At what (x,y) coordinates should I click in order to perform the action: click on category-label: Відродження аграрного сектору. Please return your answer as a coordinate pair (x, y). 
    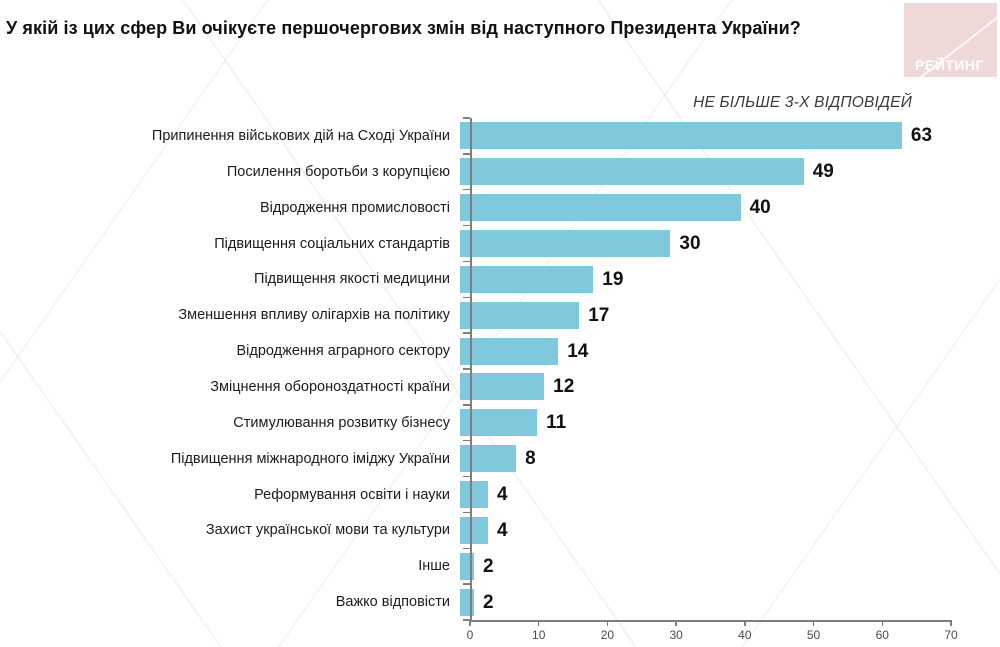
    Looking at the image, I should click on (343, 351).